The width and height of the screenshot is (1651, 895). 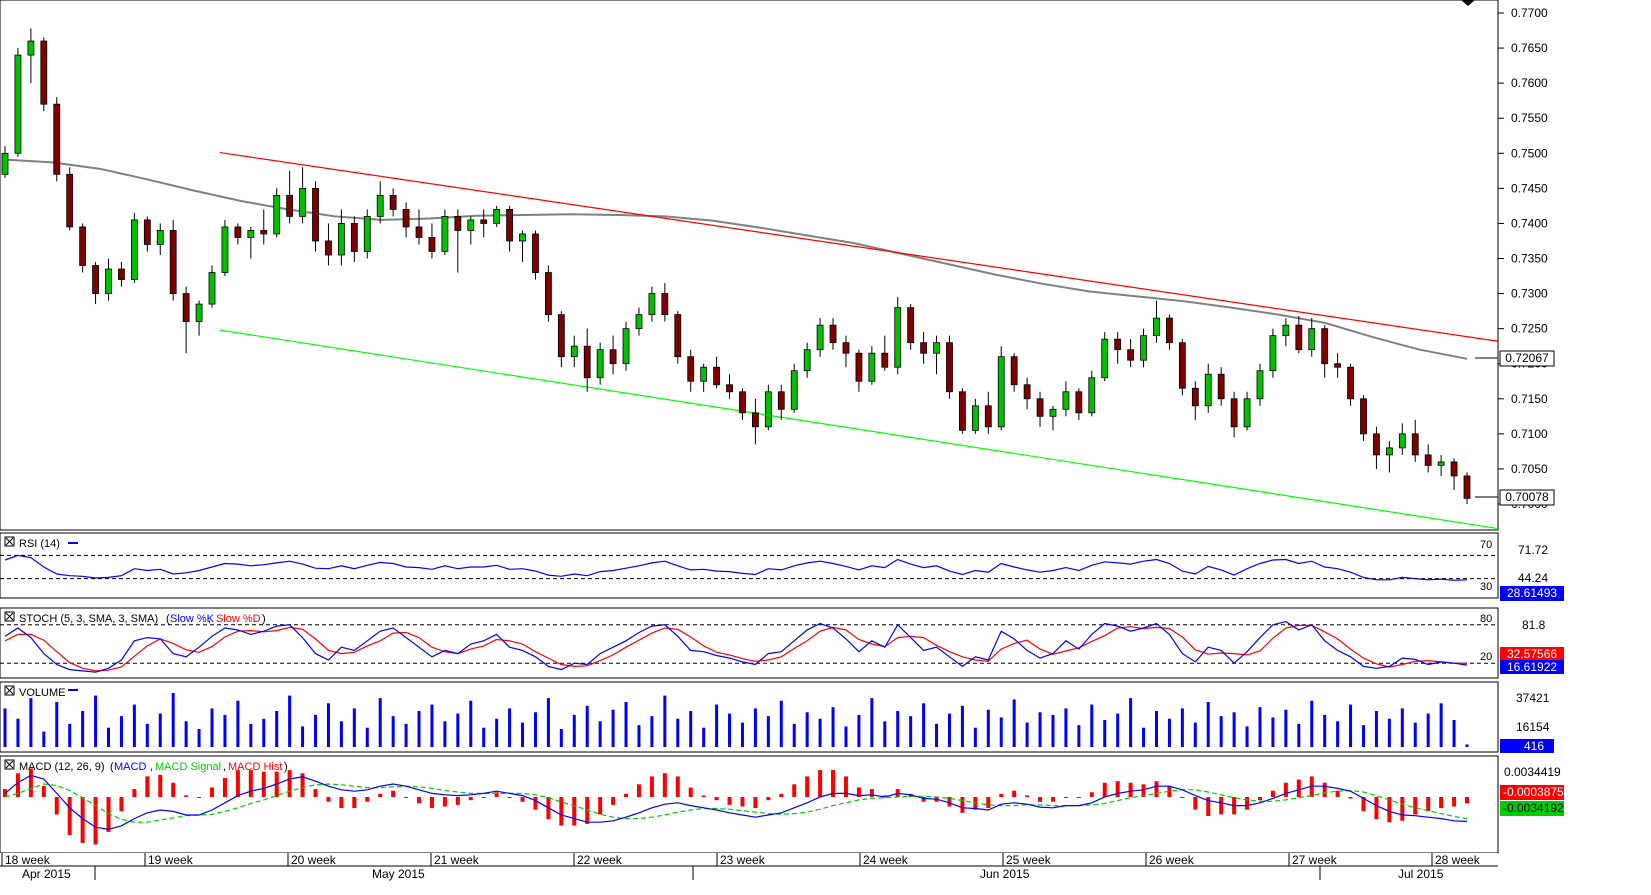 I want to click on stoch-k-tag-text: 16.61922, so click(x=1532, y=667).